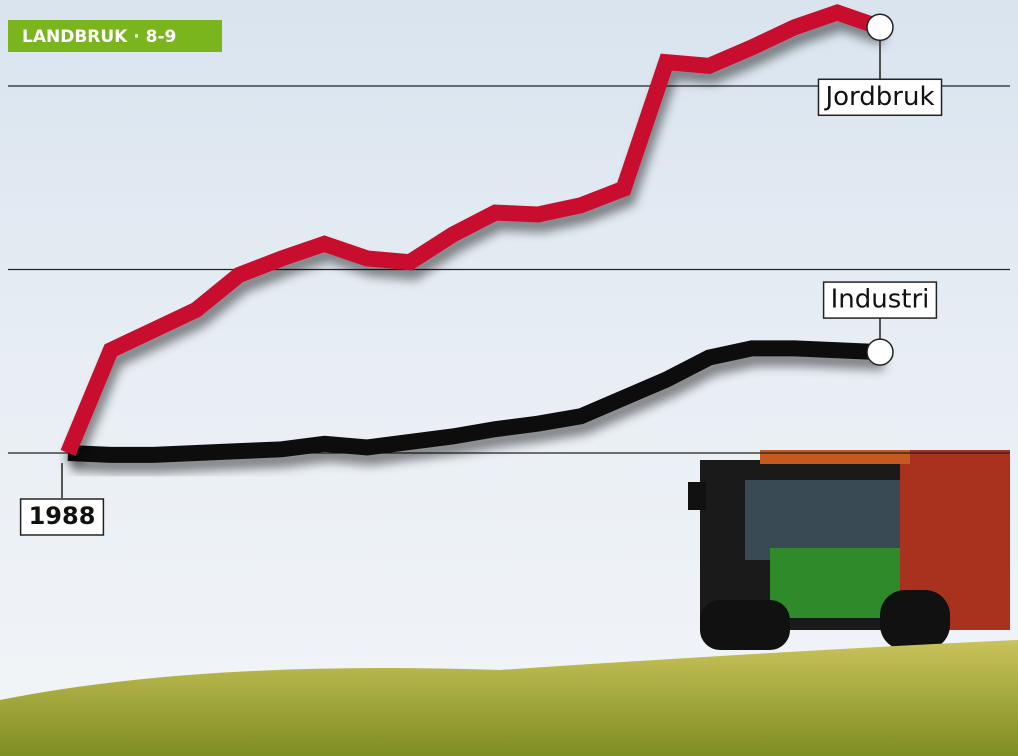  What do you see at coordinates (99, 37) in the screenshot?
I see `section-tag: LANDBRUK · 8-9` at bounding box center [99, 37].